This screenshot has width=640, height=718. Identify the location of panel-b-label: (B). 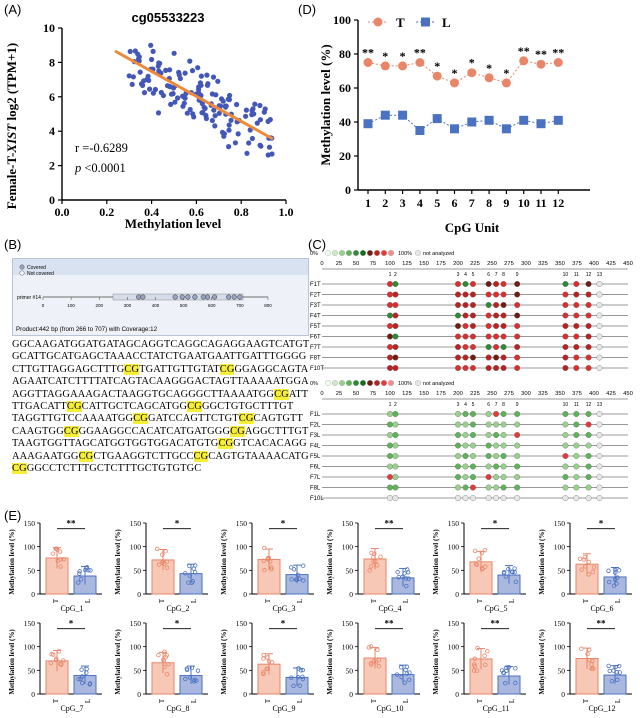
(13, 244).